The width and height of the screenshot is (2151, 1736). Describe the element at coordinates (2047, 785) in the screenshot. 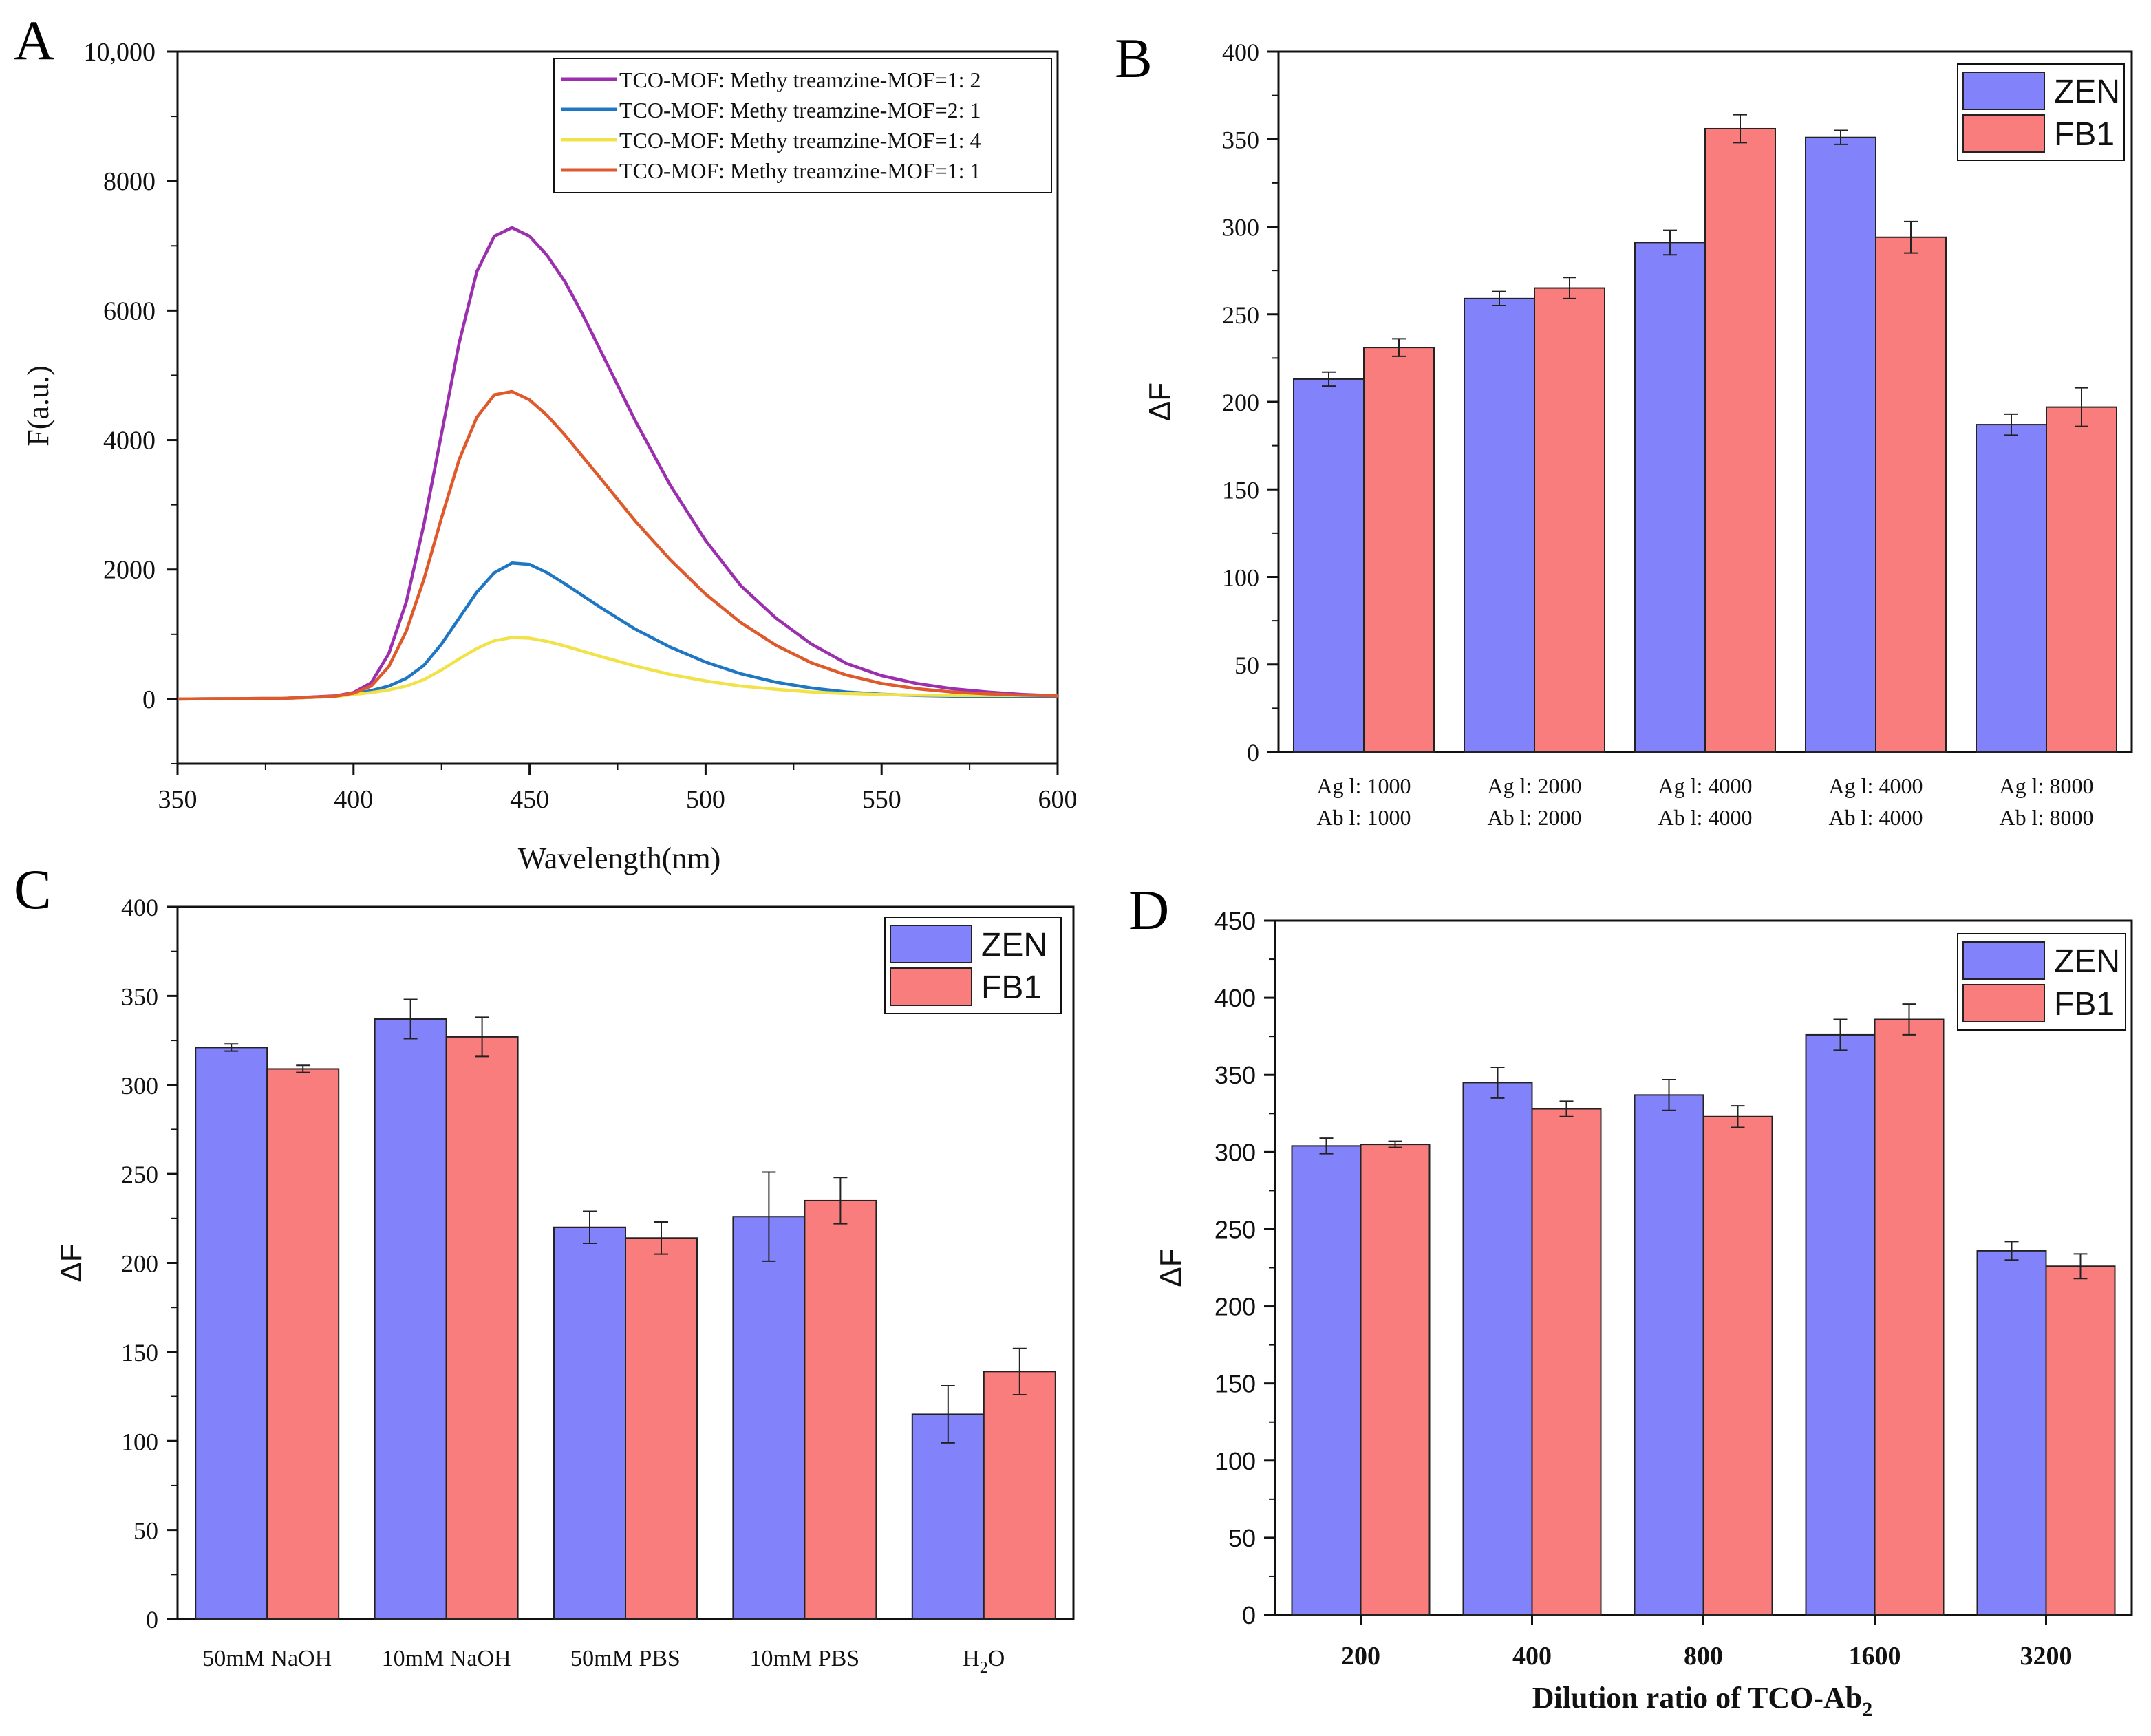

I see `x-tick-label-line1: Ag l: 8000` at that location.